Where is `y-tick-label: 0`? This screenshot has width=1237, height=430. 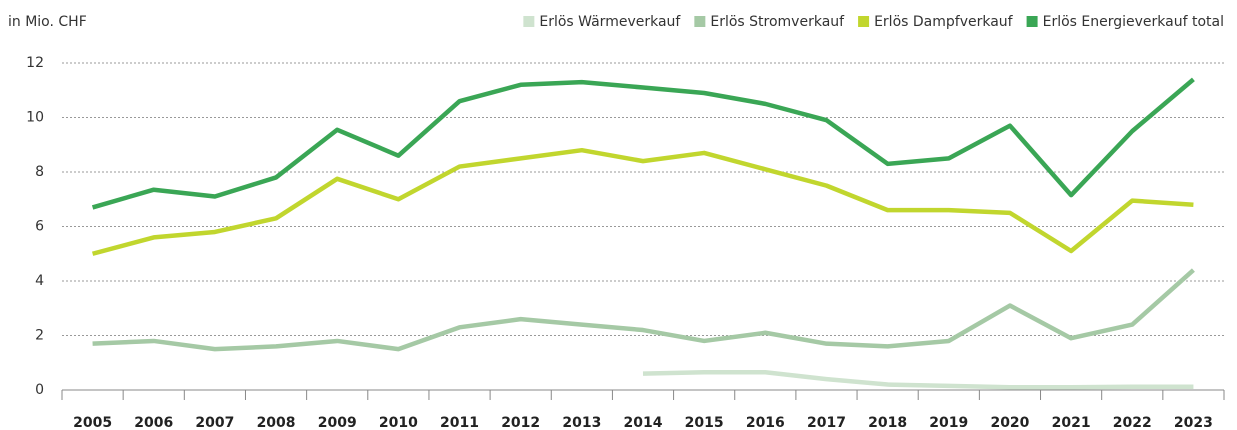 y-tick-label: 0 is located at coordinates (39, 390).